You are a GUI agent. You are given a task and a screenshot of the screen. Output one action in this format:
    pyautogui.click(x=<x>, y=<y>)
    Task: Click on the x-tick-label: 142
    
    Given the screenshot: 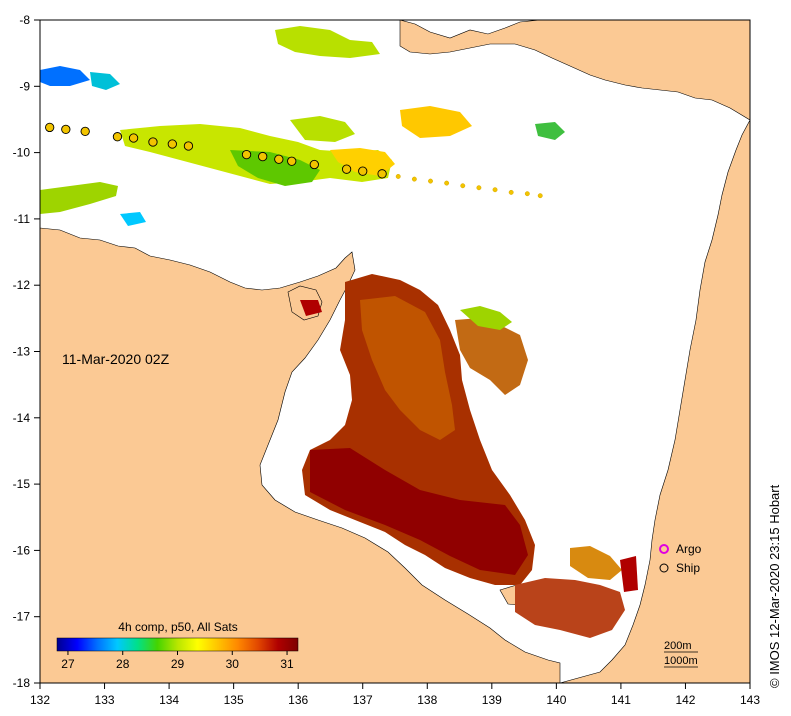 What is the action you would take?
    pyautogui.click(x=685, y=700)
    